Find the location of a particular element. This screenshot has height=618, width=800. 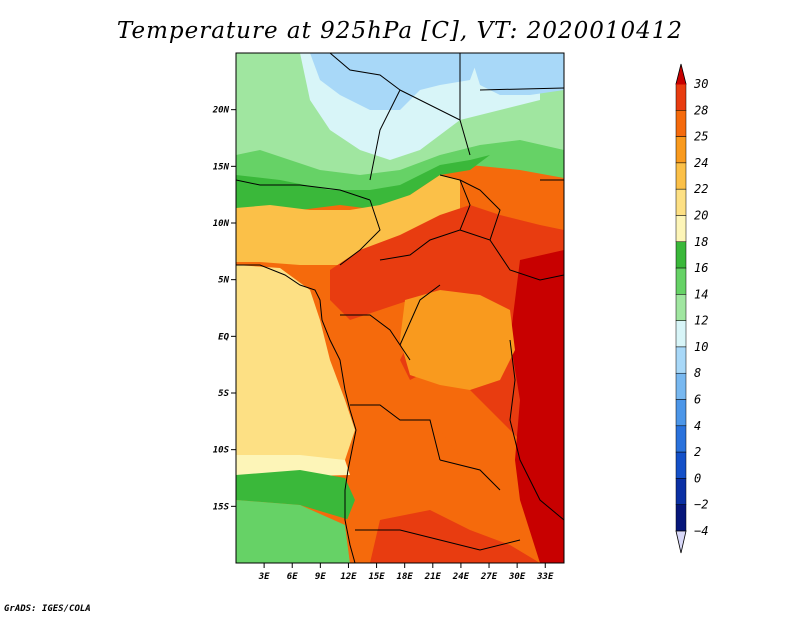

longitude-axis: 3E 6E 9E 12E 15E 18E 21E 24E 27E 30E 33E is located at coordinates (406, 572).